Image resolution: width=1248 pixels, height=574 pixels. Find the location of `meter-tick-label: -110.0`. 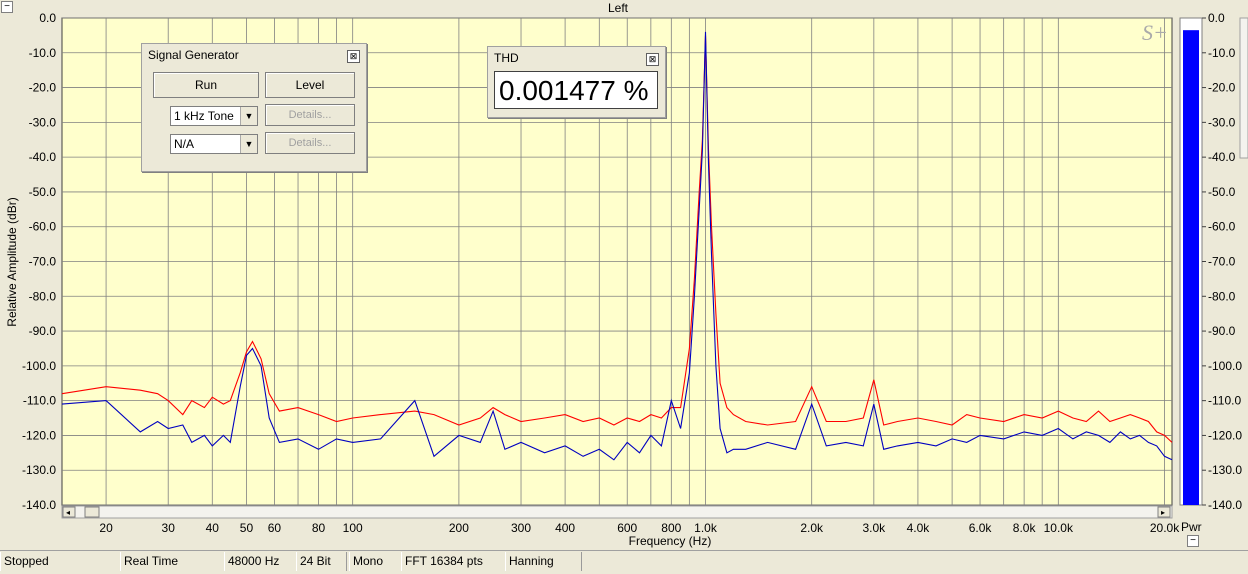

meter-tick-label: -110.0 is located at coordinates (1224, 401).